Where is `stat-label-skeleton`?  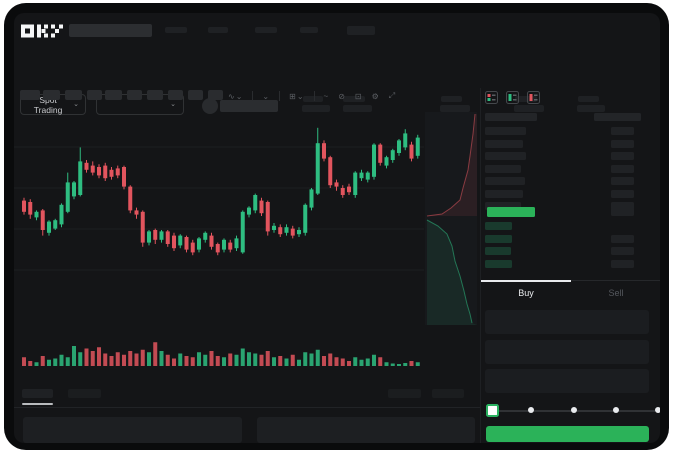 stat-label-skeleton is located at coordinates (313, 99).